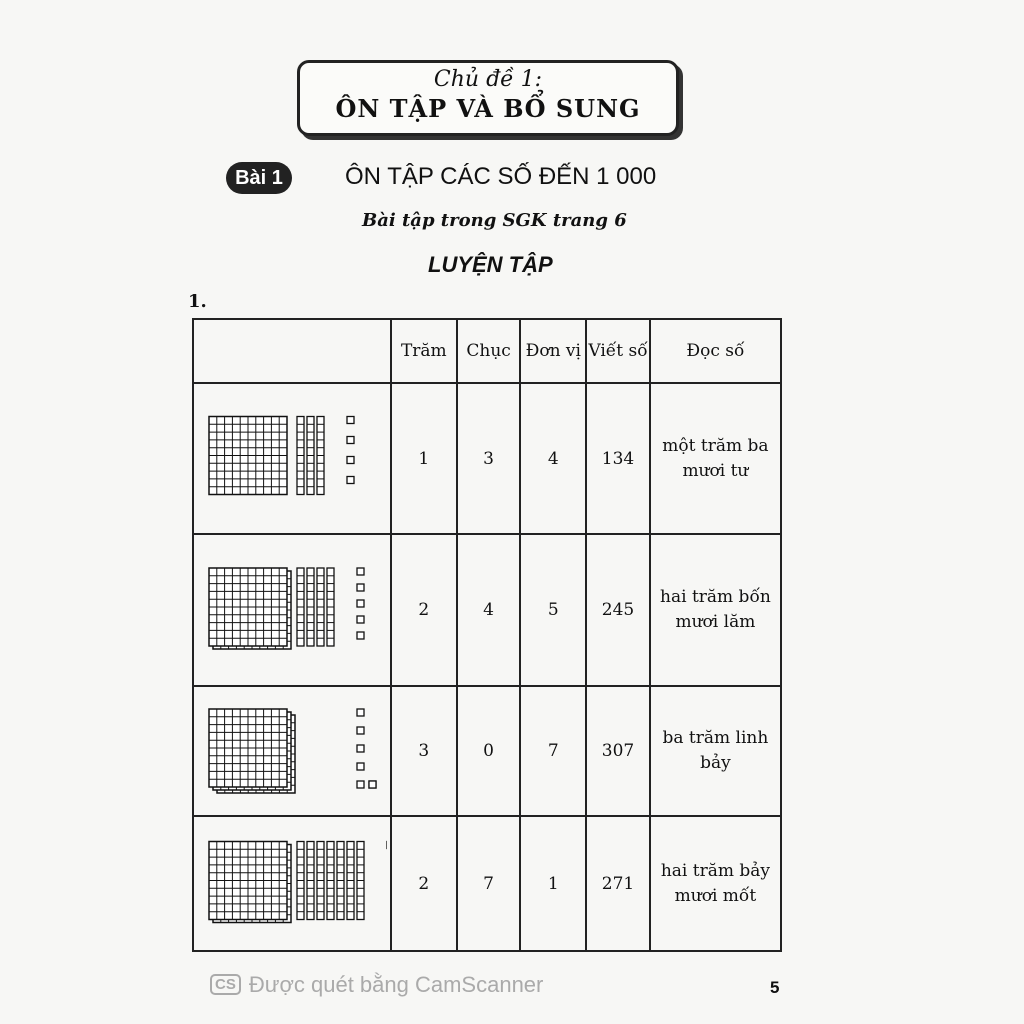 This screenshot has width=1024, height=1024. Describe the element at coordinates (775, 987) in the screenshot. I see `page-number: 5` at that location.